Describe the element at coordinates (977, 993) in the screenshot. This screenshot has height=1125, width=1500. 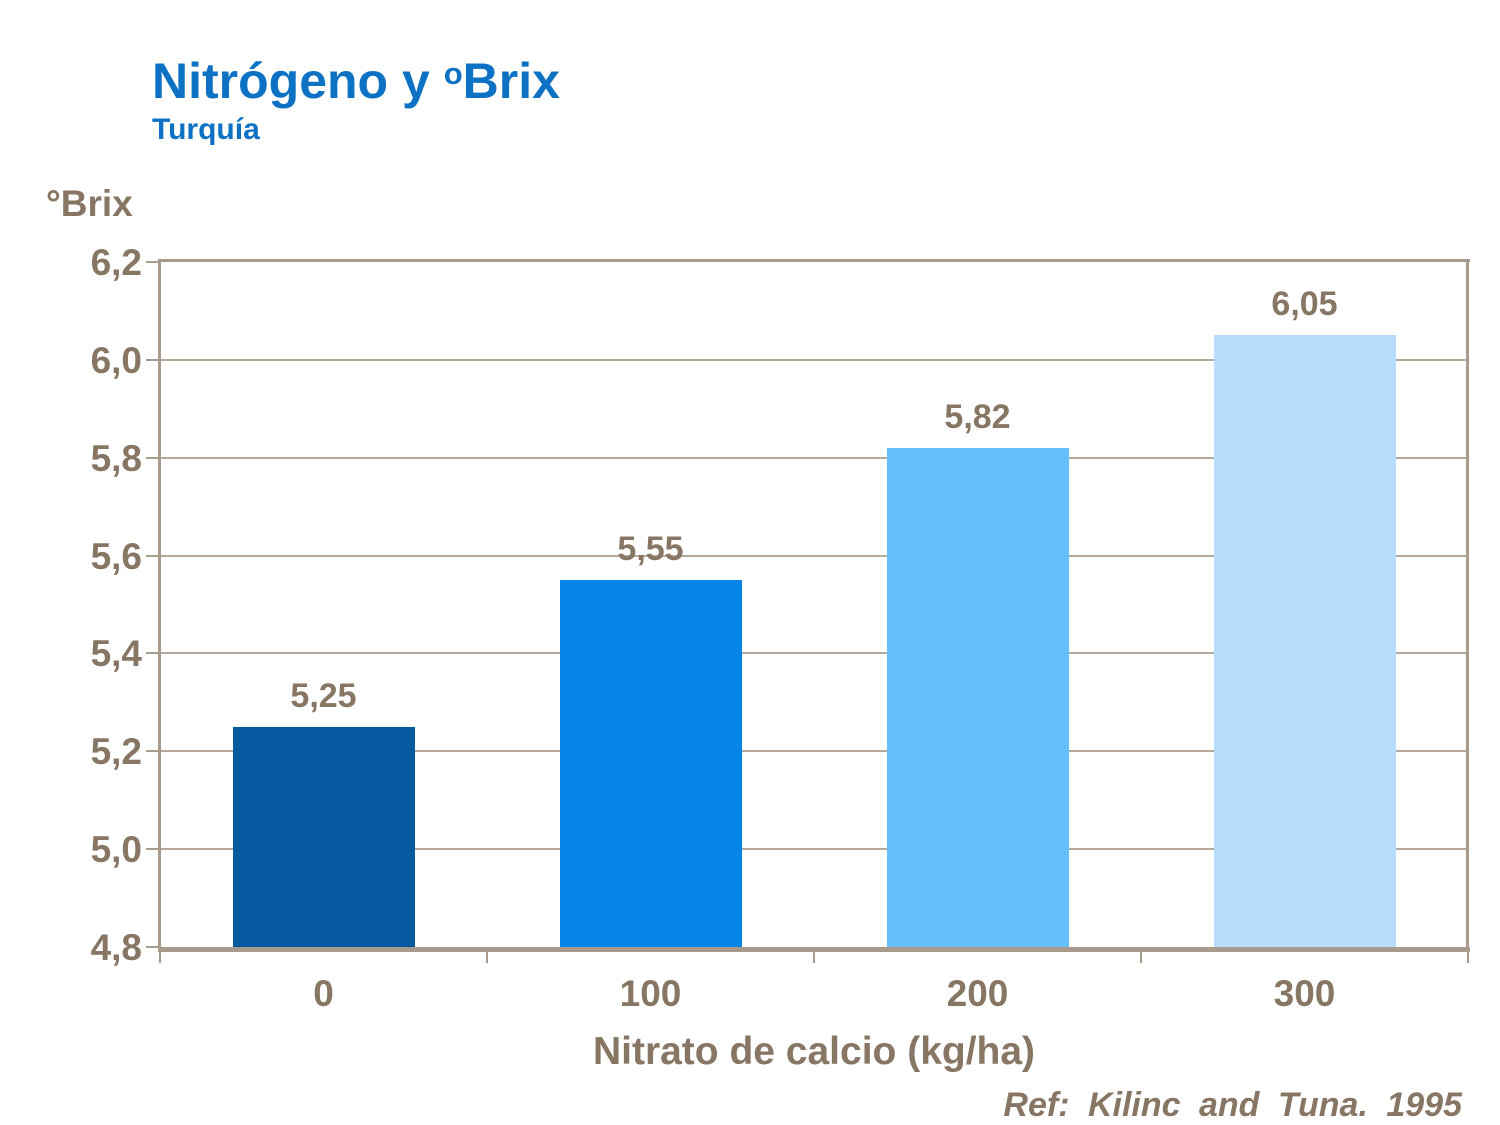
I see `x-category-label: 200` at that location.